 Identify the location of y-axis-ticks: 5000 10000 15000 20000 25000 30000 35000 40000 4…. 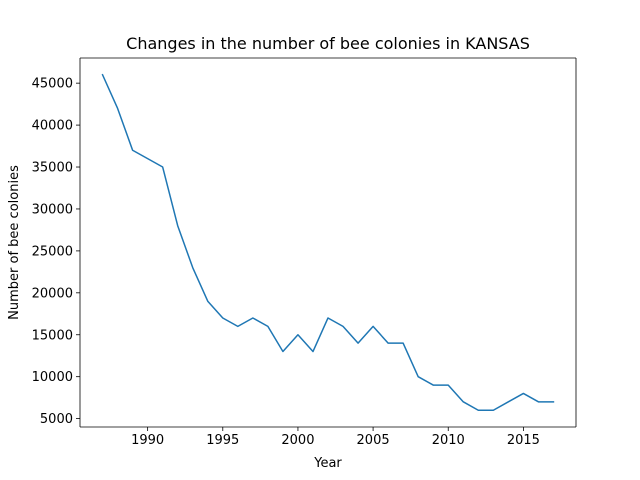
(56, 252).